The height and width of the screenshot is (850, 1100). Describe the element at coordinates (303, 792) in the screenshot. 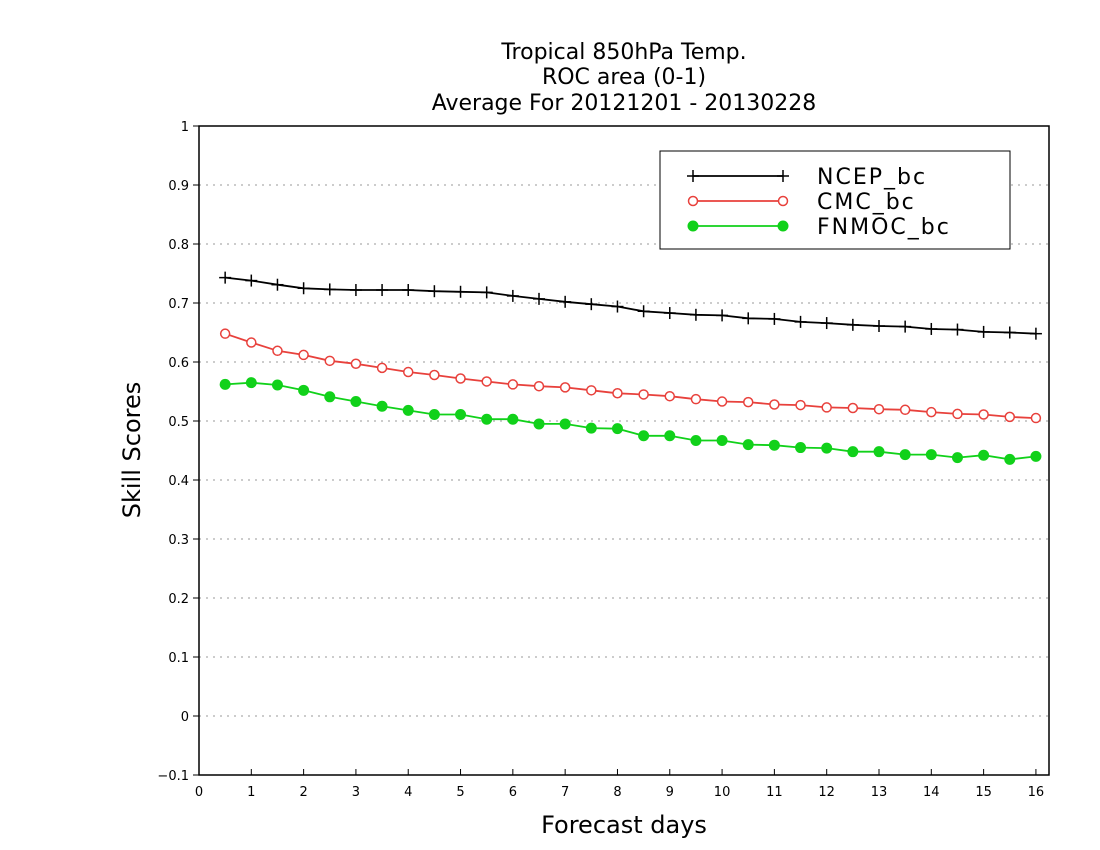

I see `x-tick-label: 2` at that location.